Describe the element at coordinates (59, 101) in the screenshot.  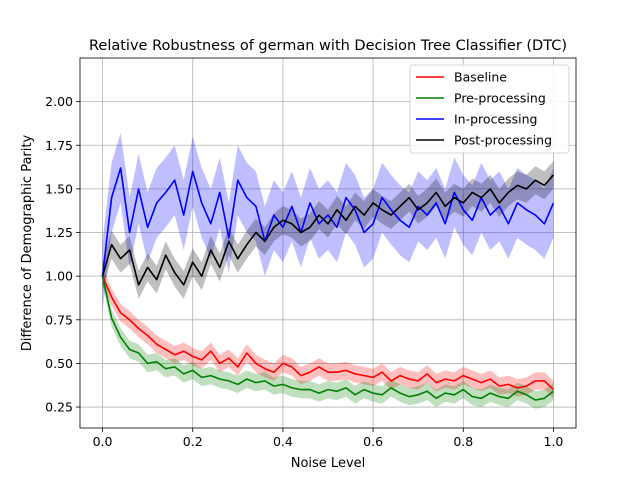
I see `y-tick-label: 2.00` at that location.